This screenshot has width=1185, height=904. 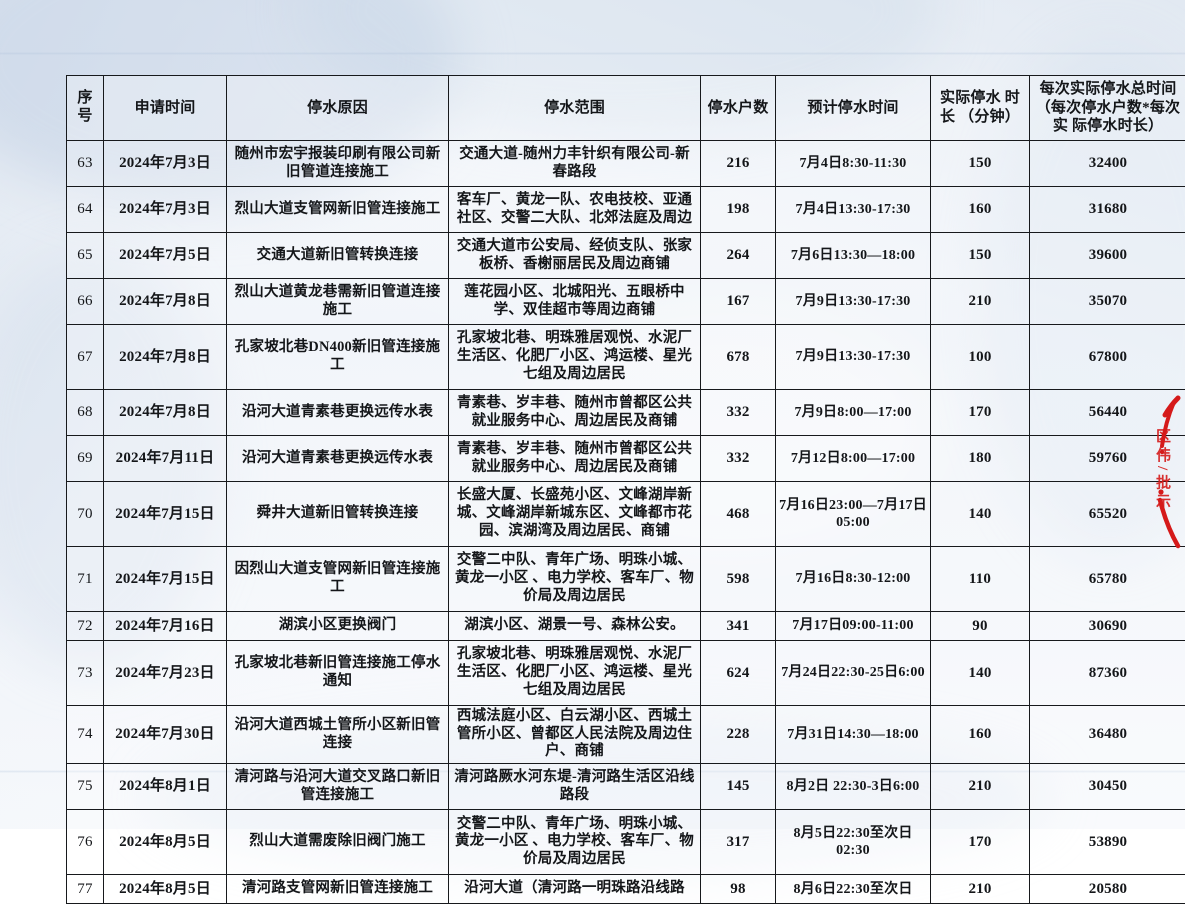 I want to click on cell-total-time: 65780, so click(x=1107, y=579).